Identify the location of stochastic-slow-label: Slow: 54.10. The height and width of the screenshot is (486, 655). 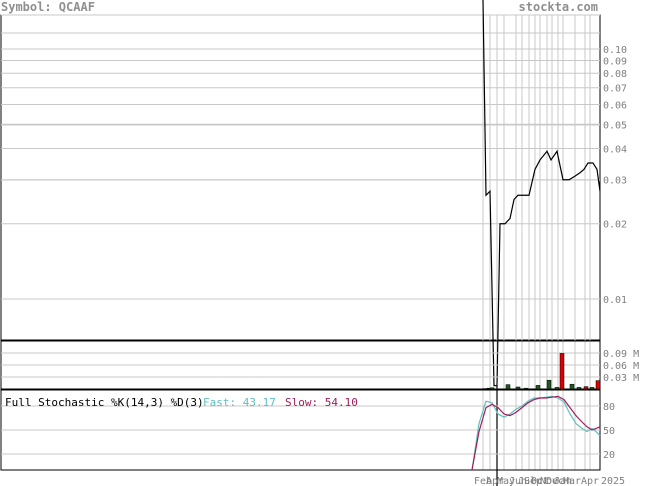
(321, 402).